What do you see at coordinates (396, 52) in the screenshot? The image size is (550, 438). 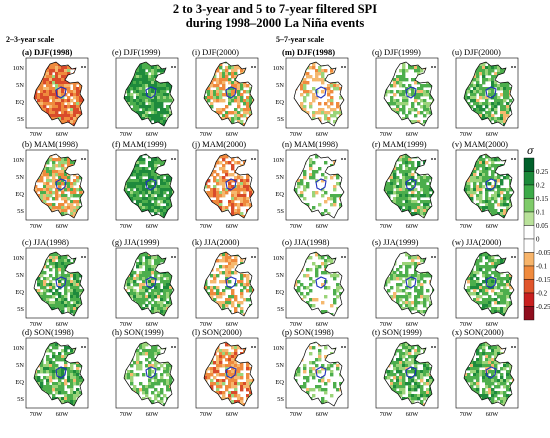 I see `panel-label: (q) DJF(1999)` at bounding box center [396, 52].